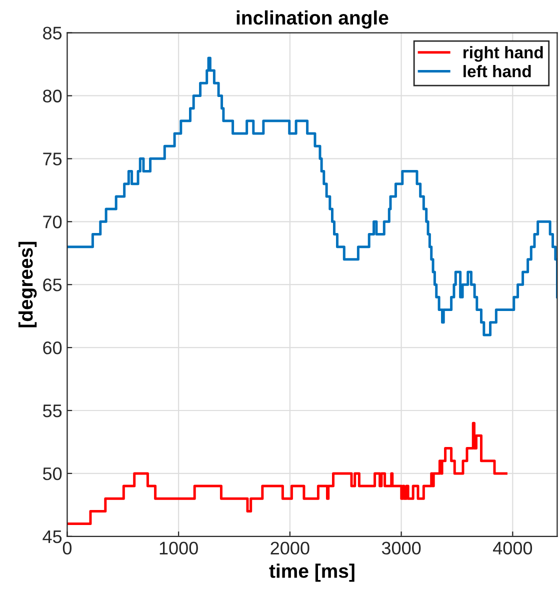 The height and width of the screenshot is (596, 560). I want to click on y-tick-label: 55, so click(52, 411).